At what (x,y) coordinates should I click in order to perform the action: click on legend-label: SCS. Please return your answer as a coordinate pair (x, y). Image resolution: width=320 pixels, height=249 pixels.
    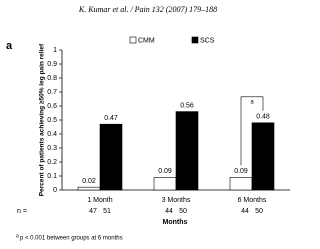
    Looking at the image, I should click on (207, 40).